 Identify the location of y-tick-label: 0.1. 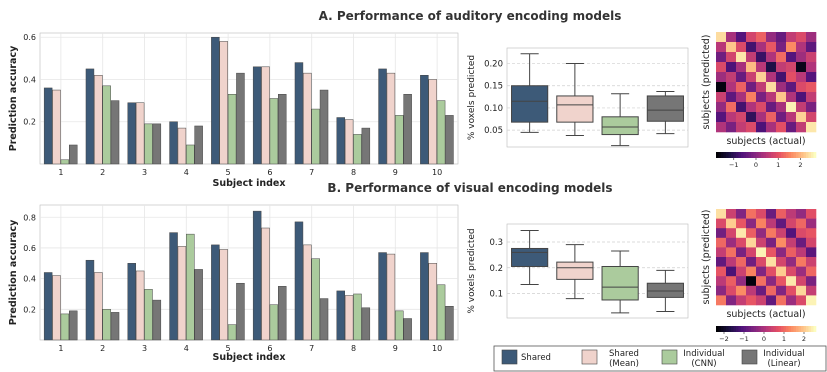
(496, 295).